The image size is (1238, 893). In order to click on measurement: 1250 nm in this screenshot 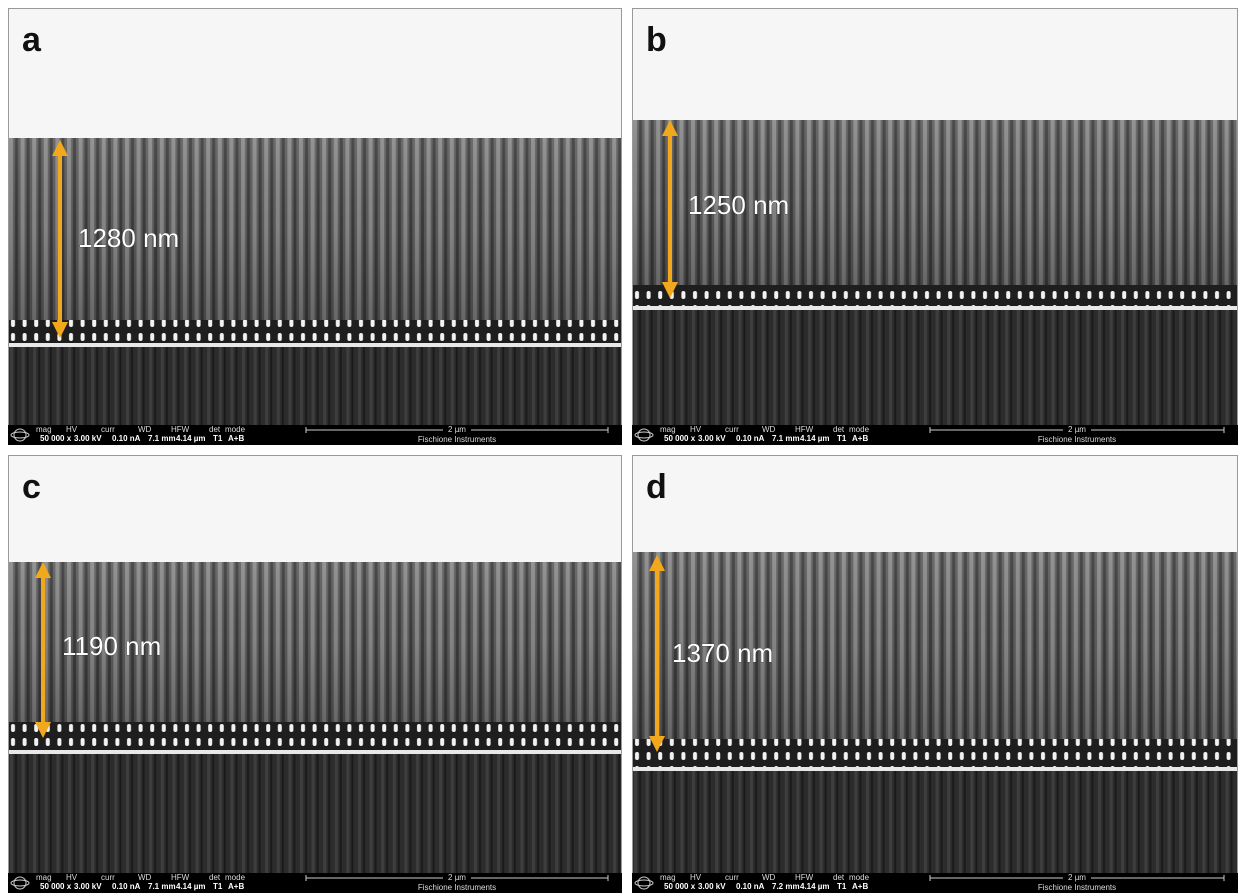, I will do `click(738, 205)`.